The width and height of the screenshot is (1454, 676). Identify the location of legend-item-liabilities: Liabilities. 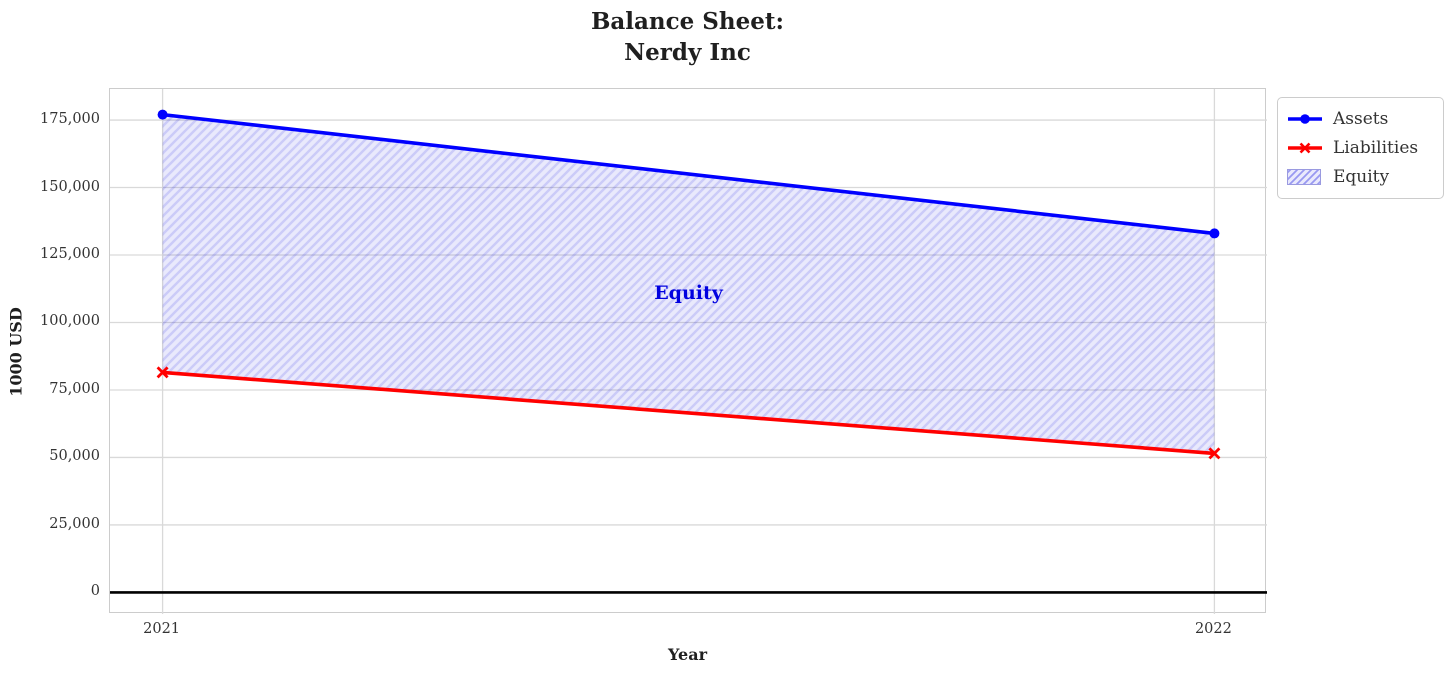
(1359, 148).